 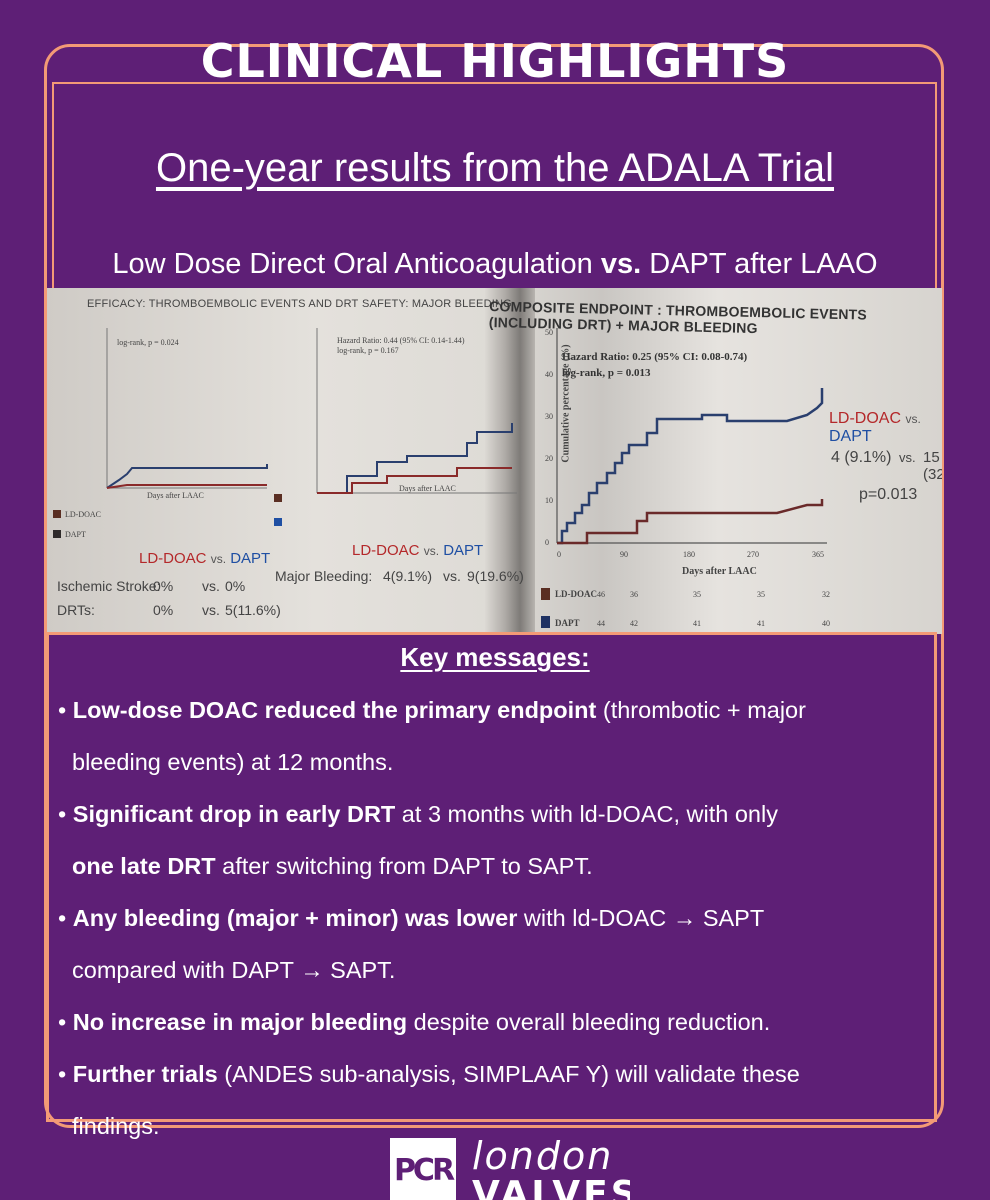 What do you see at coordinates (624, 554) in the screenshot?
I see `chart3-x-tick: 90` at bounding box center [624, 554].